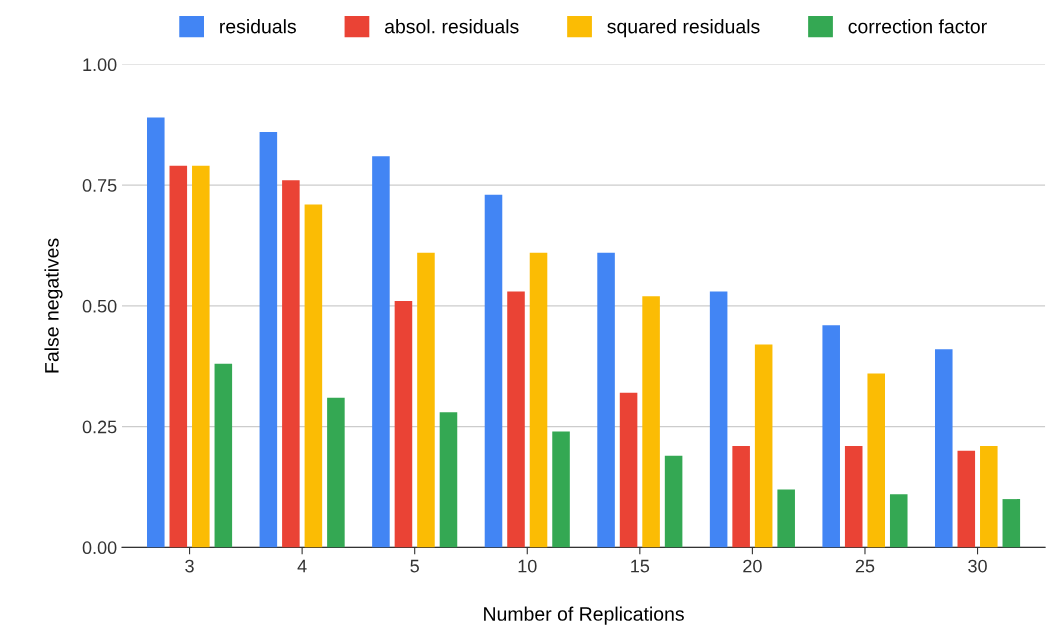 The height and width of the screenshot is (644, 1061). I want to click on x-tick-label: 5, so click(414, 566).